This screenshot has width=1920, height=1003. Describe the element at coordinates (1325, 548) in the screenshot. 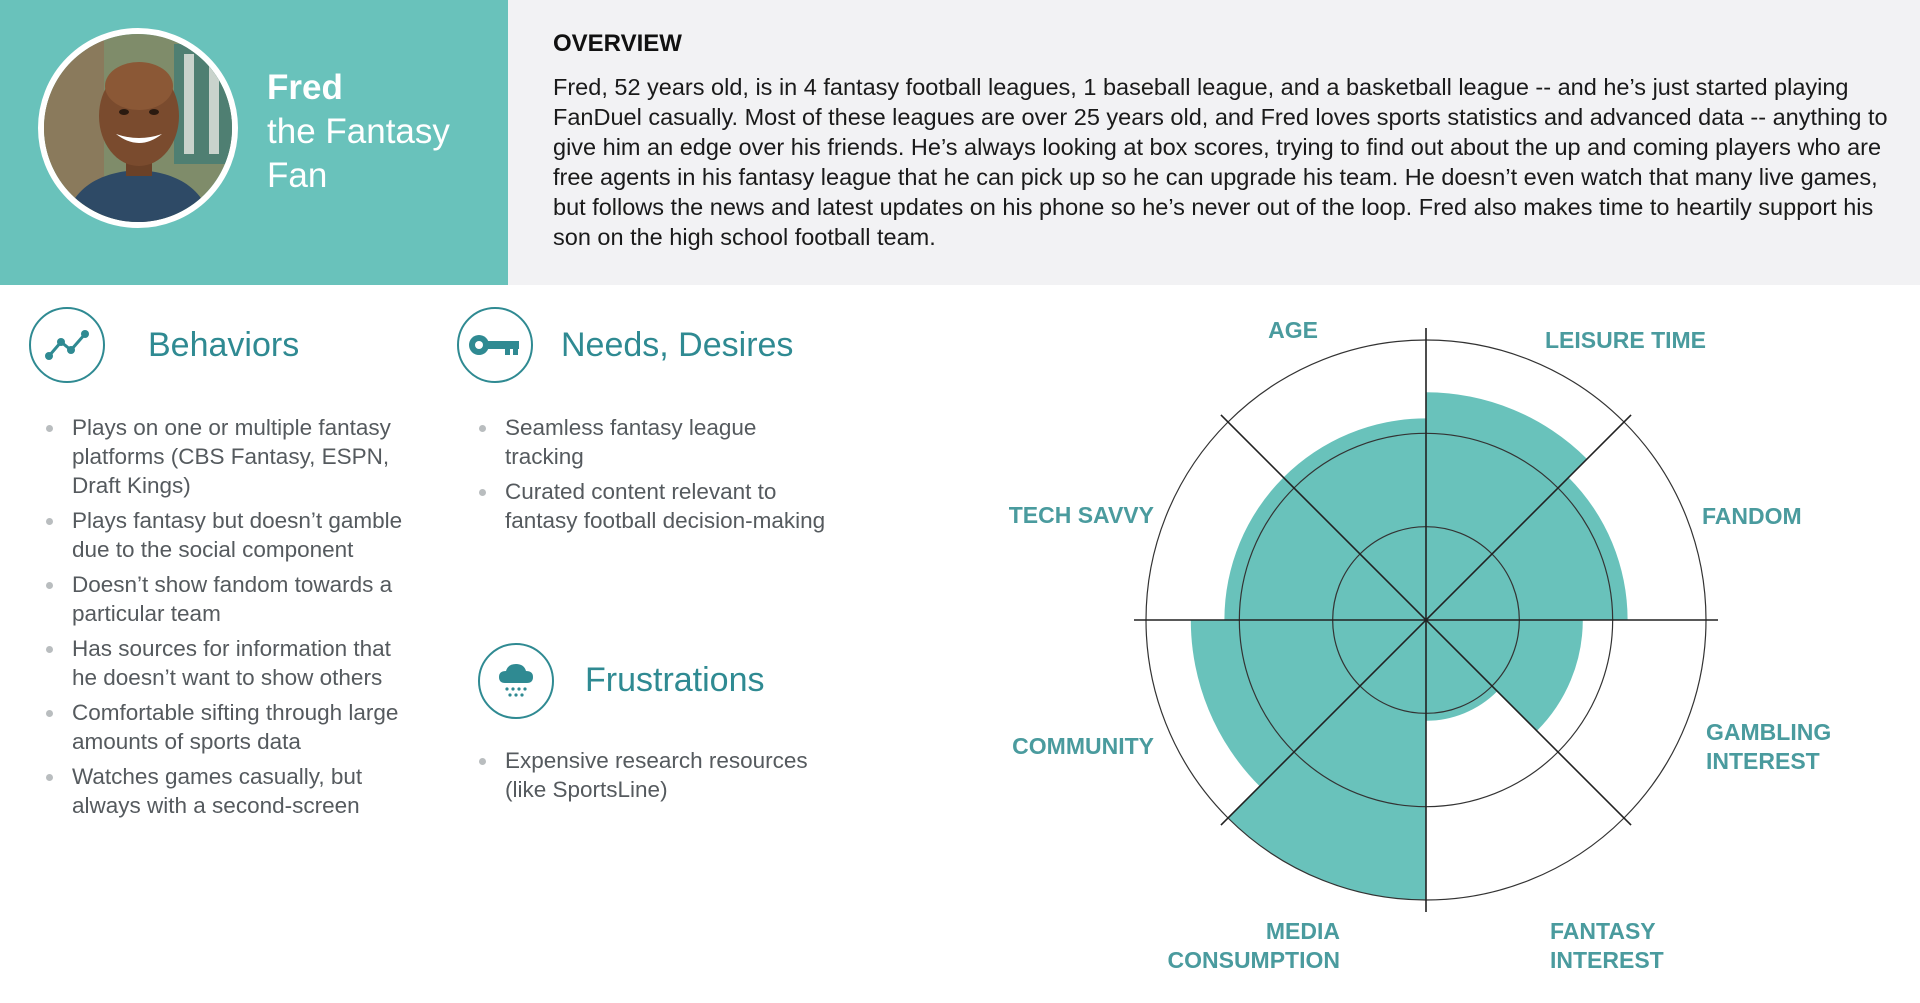

I see `sector-community` at that location.